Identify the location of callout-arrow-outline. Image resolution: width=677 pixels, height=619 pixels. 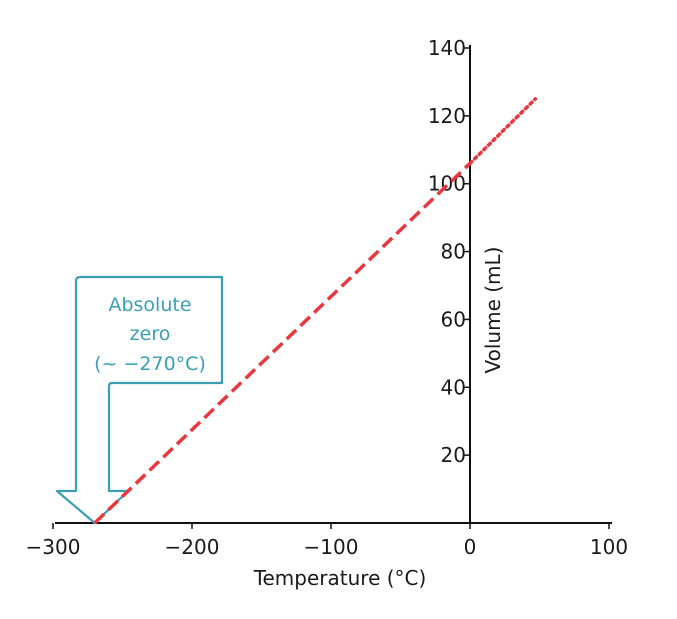
(139, 400).